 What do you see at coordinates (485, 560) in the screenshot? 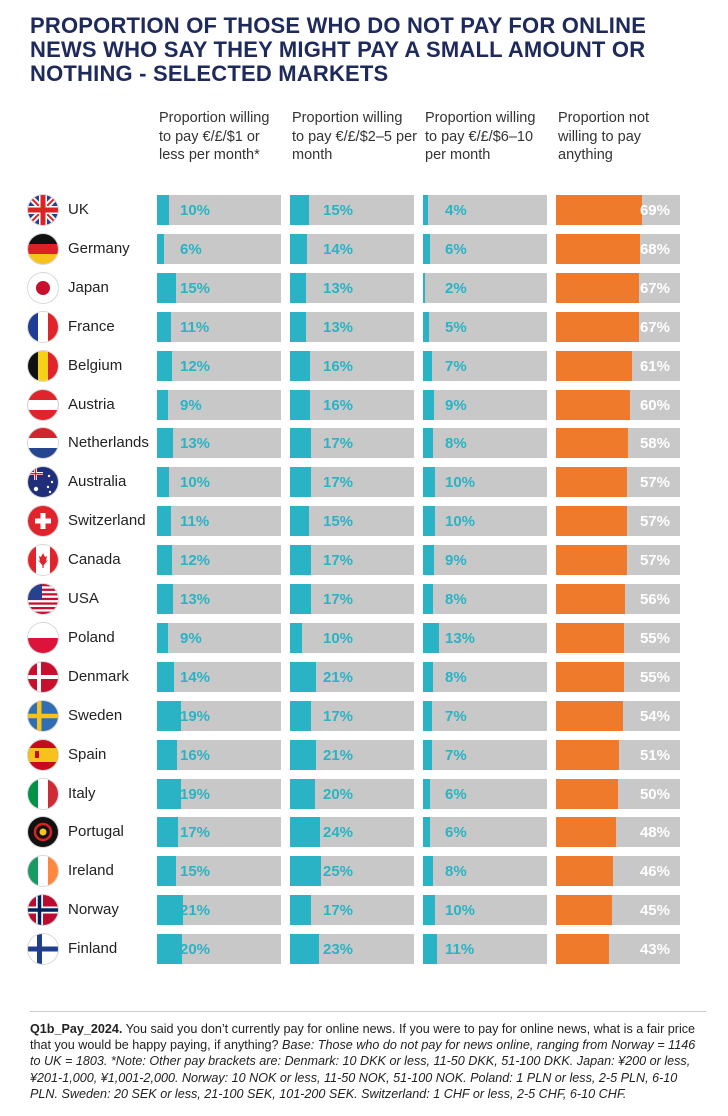
I see `bar-track-series-3: 9%` at bounding box center [485, 560].